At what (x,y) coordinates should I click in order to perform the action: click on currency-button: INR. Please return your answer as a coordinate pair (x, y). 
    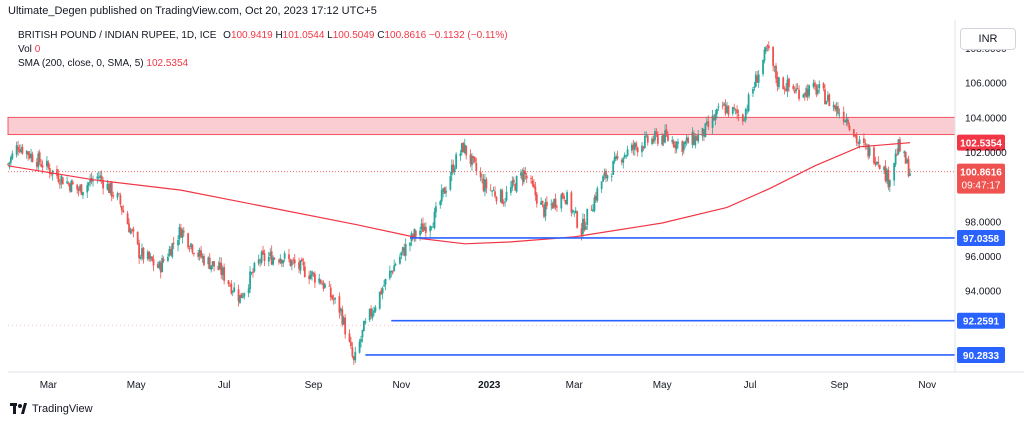
    Looking at the image, I should click on (988, 39).